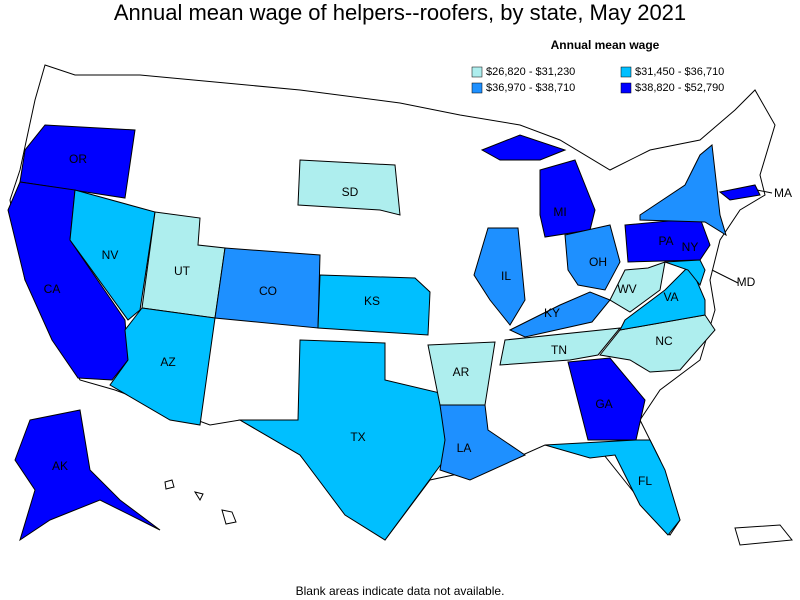 The image size is (800, 600). I want to click on state-label: CA, so click(52, 289).